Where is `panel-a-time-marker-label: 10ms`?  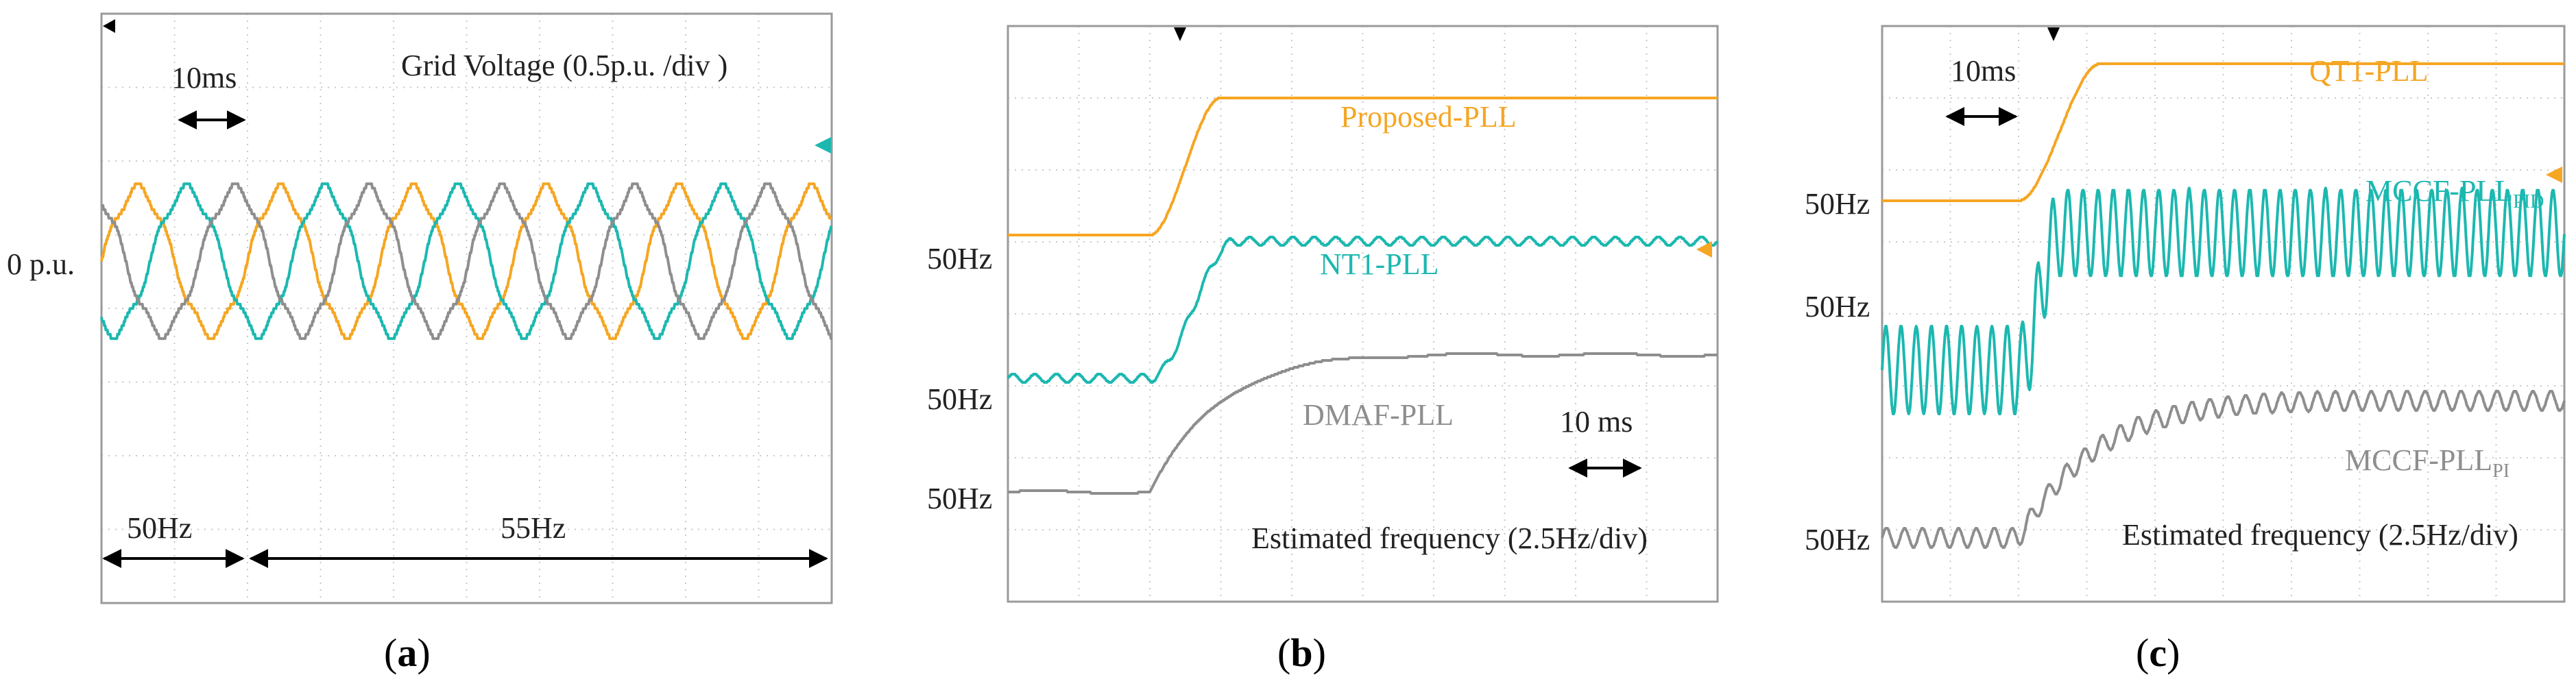
panel-a-time-marker-label: 10ms is located at coordinates (204, 78).